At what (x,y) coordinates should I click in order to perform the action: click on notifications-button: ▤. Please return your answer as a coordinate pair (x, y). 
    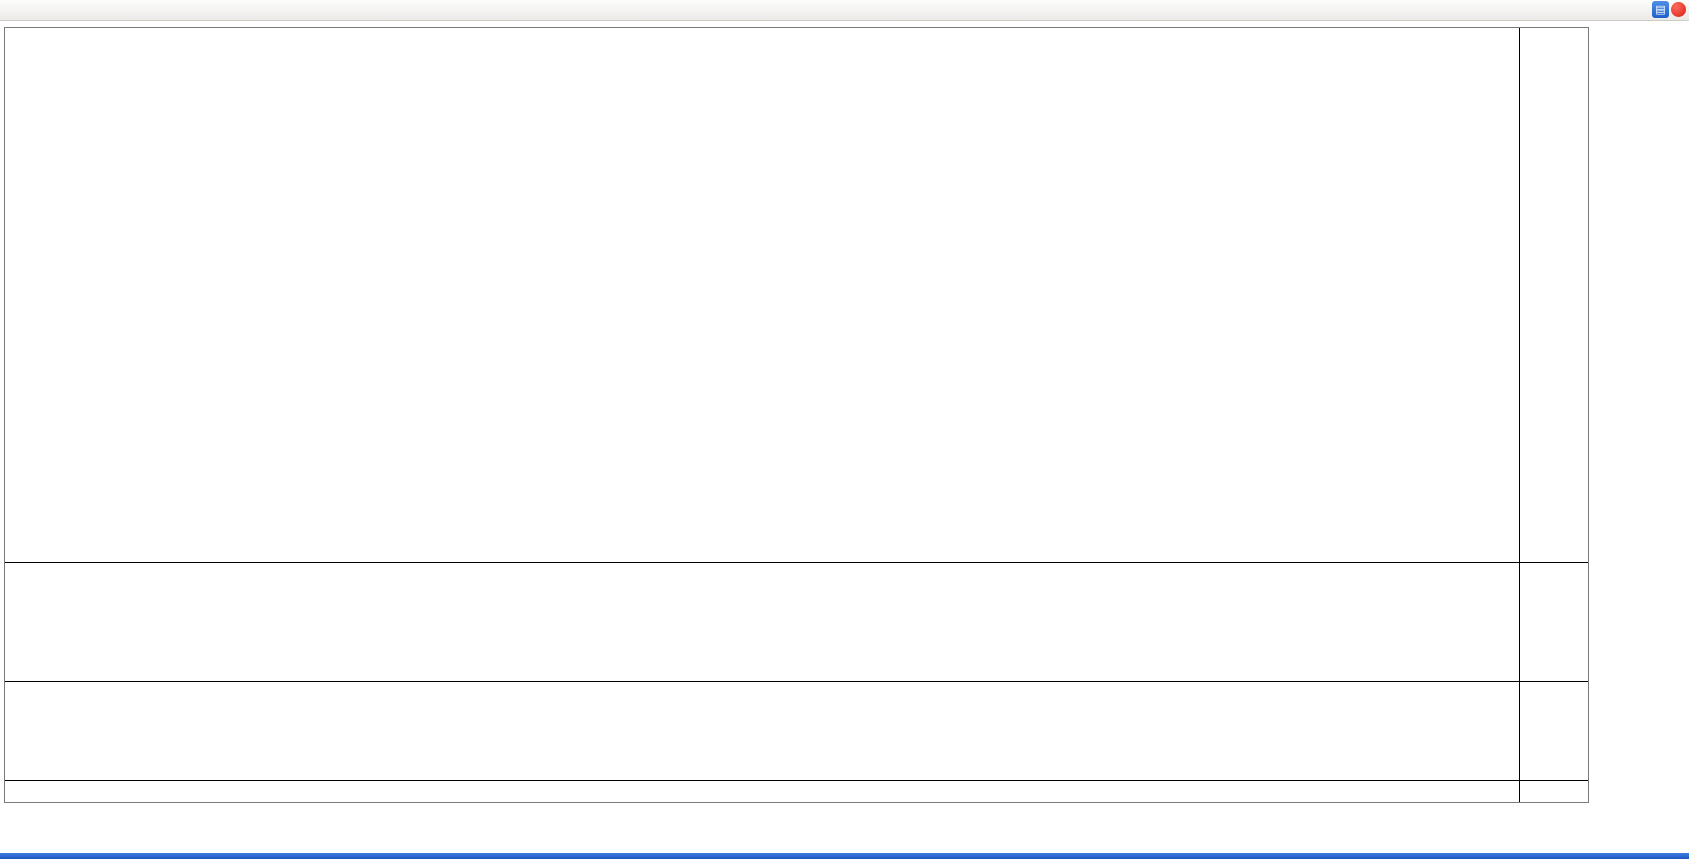
    Looking at the image, I should click on (1660, 9).